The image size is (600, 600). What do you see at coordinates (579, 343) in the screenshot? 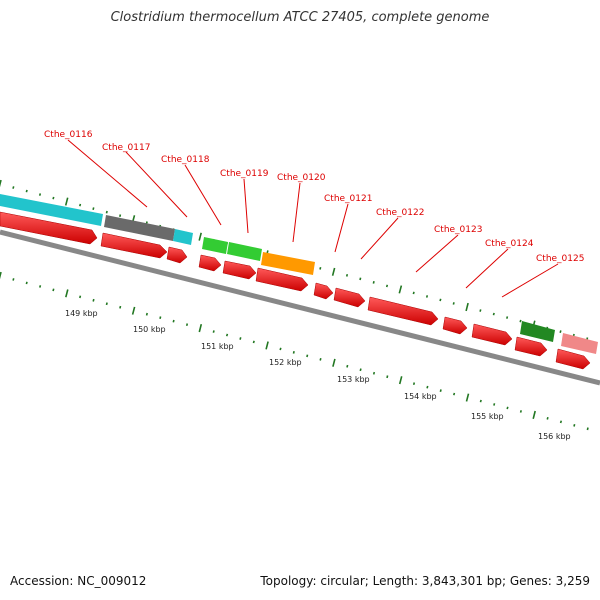
I see `feature-pink` at bounding box center [579, 343].